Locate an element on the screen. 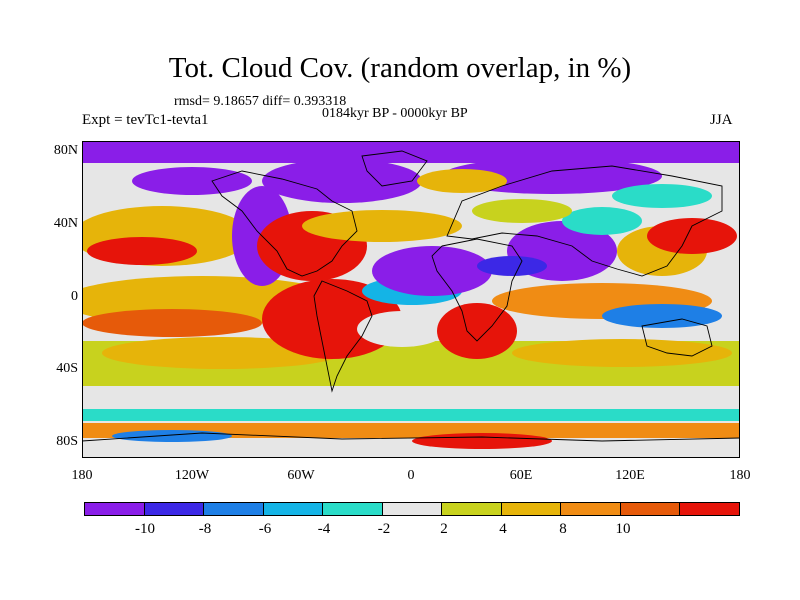 The height and width of the screenshot is (600, 800). lon-label-120w: 120W is located at coordinates (192, 475).